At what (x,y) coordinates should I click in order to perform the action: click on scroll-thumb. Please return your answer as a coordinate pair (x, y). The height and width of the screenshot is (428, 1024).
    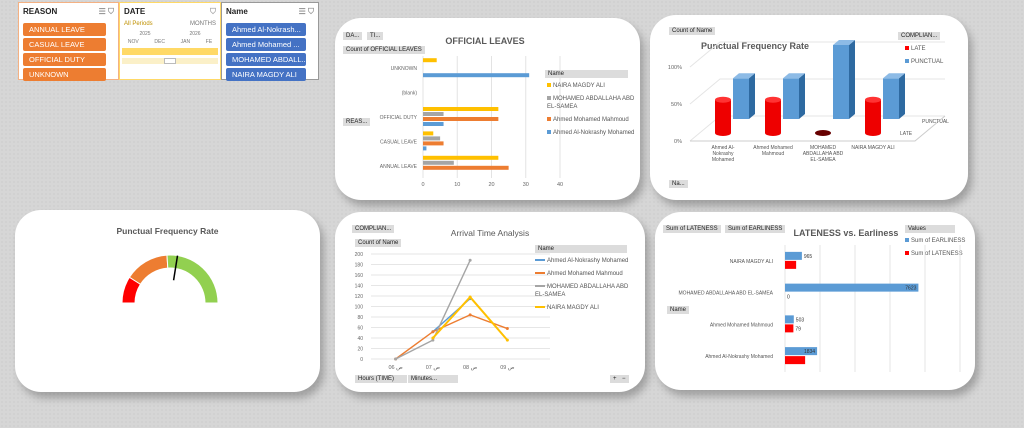
    Looking at the image, I should click on (170, 61).